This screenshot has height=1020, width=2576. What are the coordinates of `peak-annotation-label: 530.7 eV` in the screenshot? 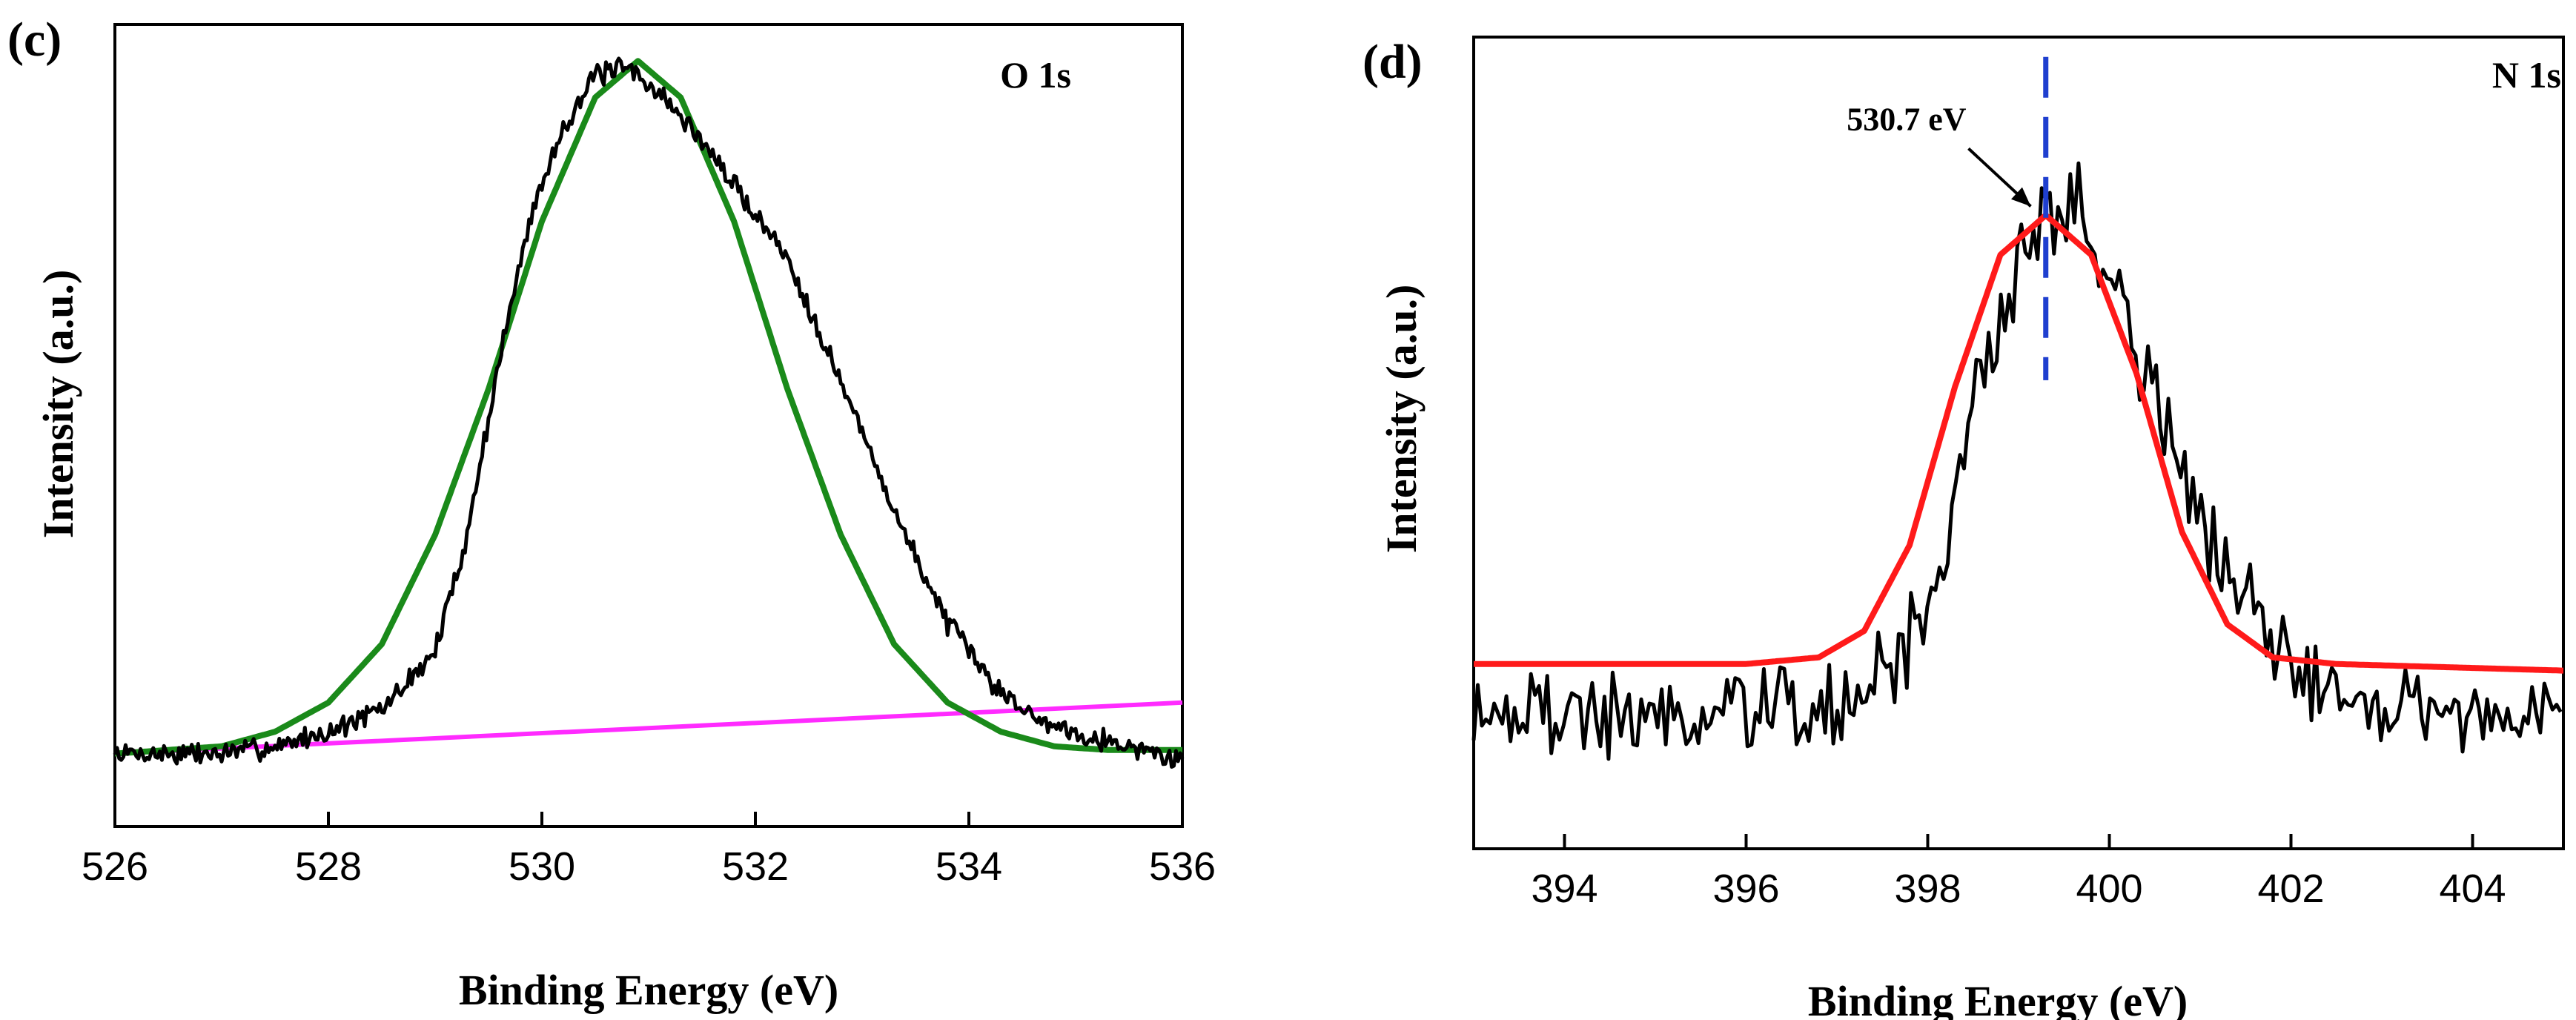 It's located at (1907, 119).